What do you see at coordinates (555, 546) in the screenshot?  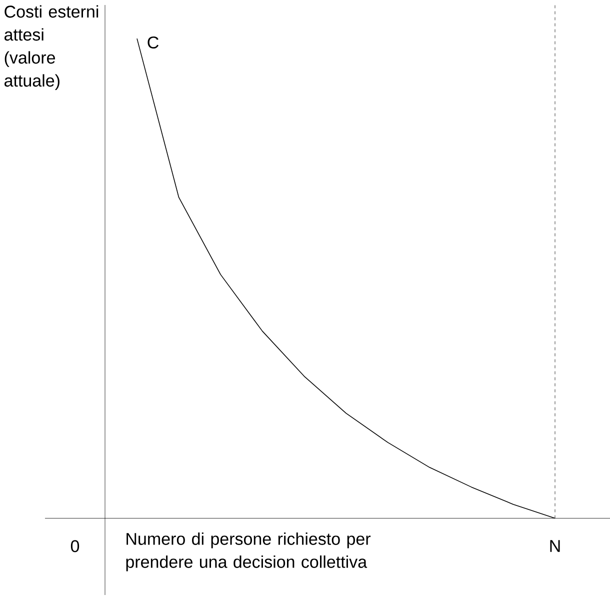 I see `text: N` at bounding box center [555, 546].